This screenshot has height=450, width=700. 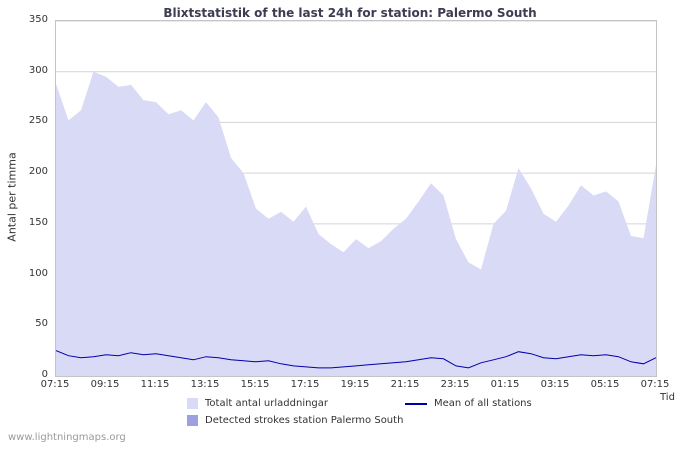 I want to click on x-tick-label: 13:15, so click(x=205, y=384).